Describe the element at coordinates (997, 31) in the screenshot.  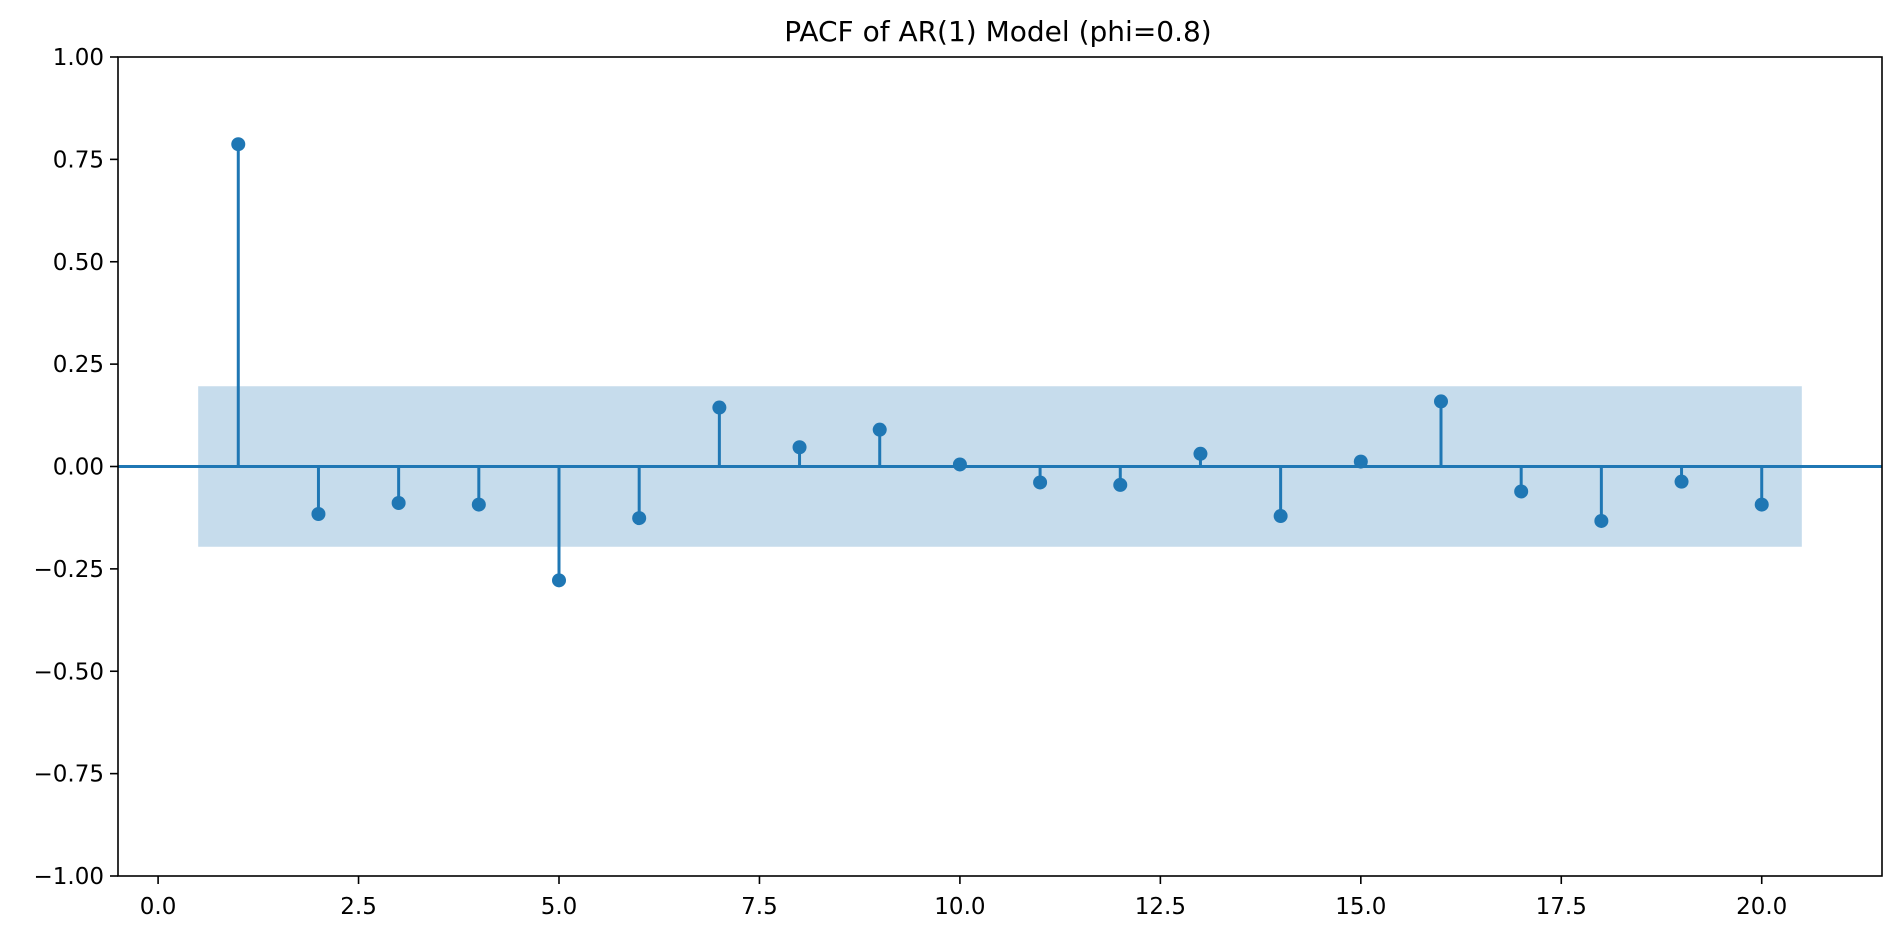
I see `chart-title: PACF of AR(1) Model (phi=0.8)` at that location.